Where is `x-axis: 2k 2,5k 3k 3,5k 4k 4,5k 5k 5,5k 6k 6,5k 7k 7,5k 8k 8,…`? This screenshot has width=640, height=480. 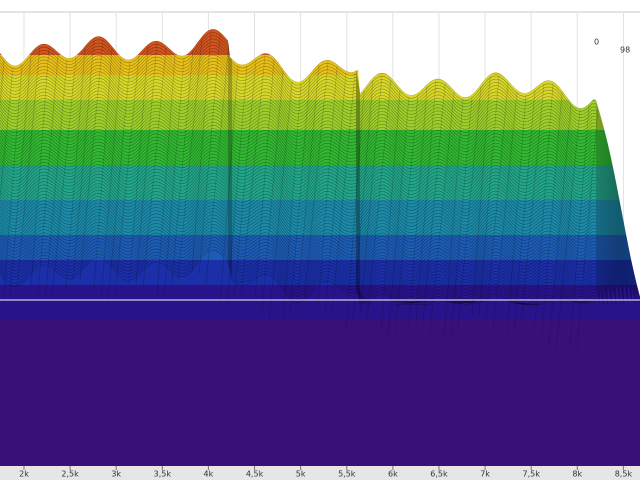
x-axis: 2k 2,5k 3k 3,5k 4k 4,5k 5k 5,5k 6k 6,5k 7k 7,5k 8k 8,… is located at coordinates (325, 472).